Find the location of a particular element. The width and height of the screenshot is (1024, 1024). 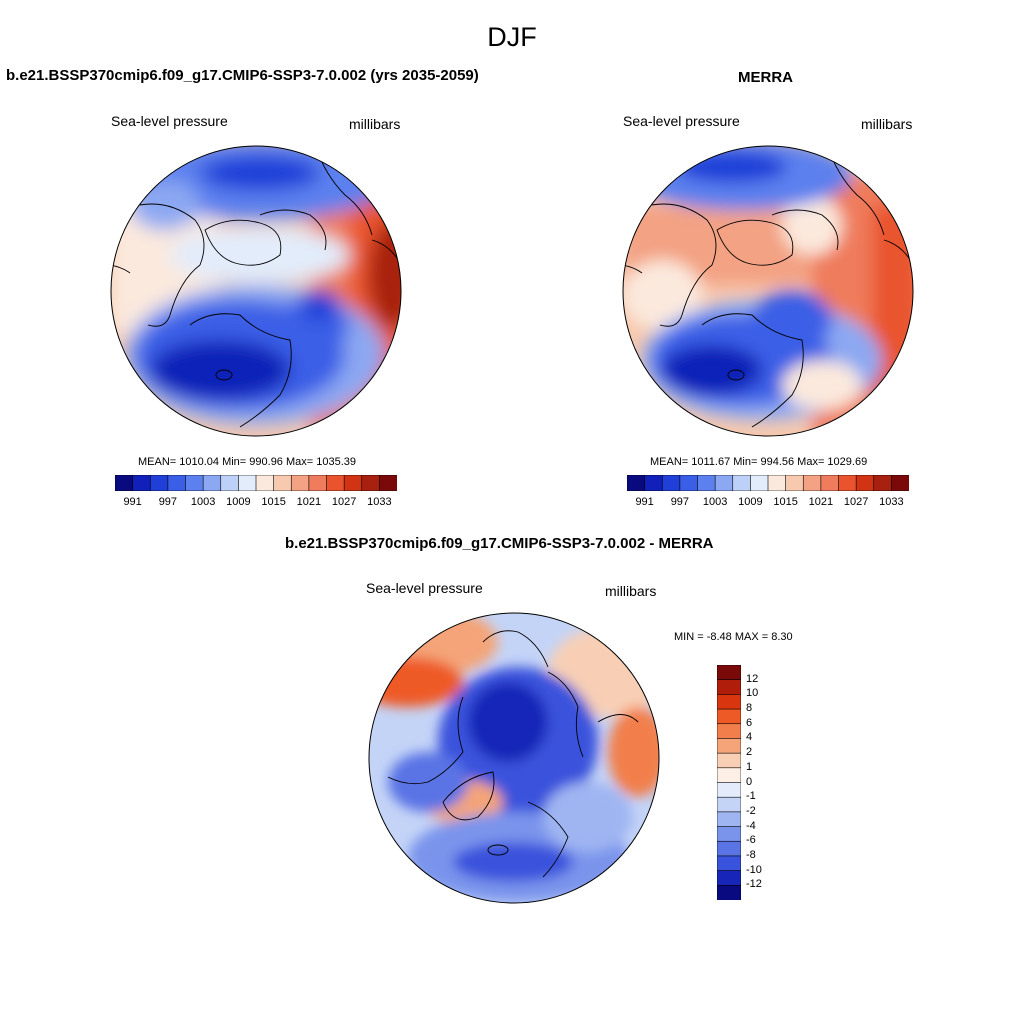

colorbar-tick-label: 2 is located at coordinates (749, 752).